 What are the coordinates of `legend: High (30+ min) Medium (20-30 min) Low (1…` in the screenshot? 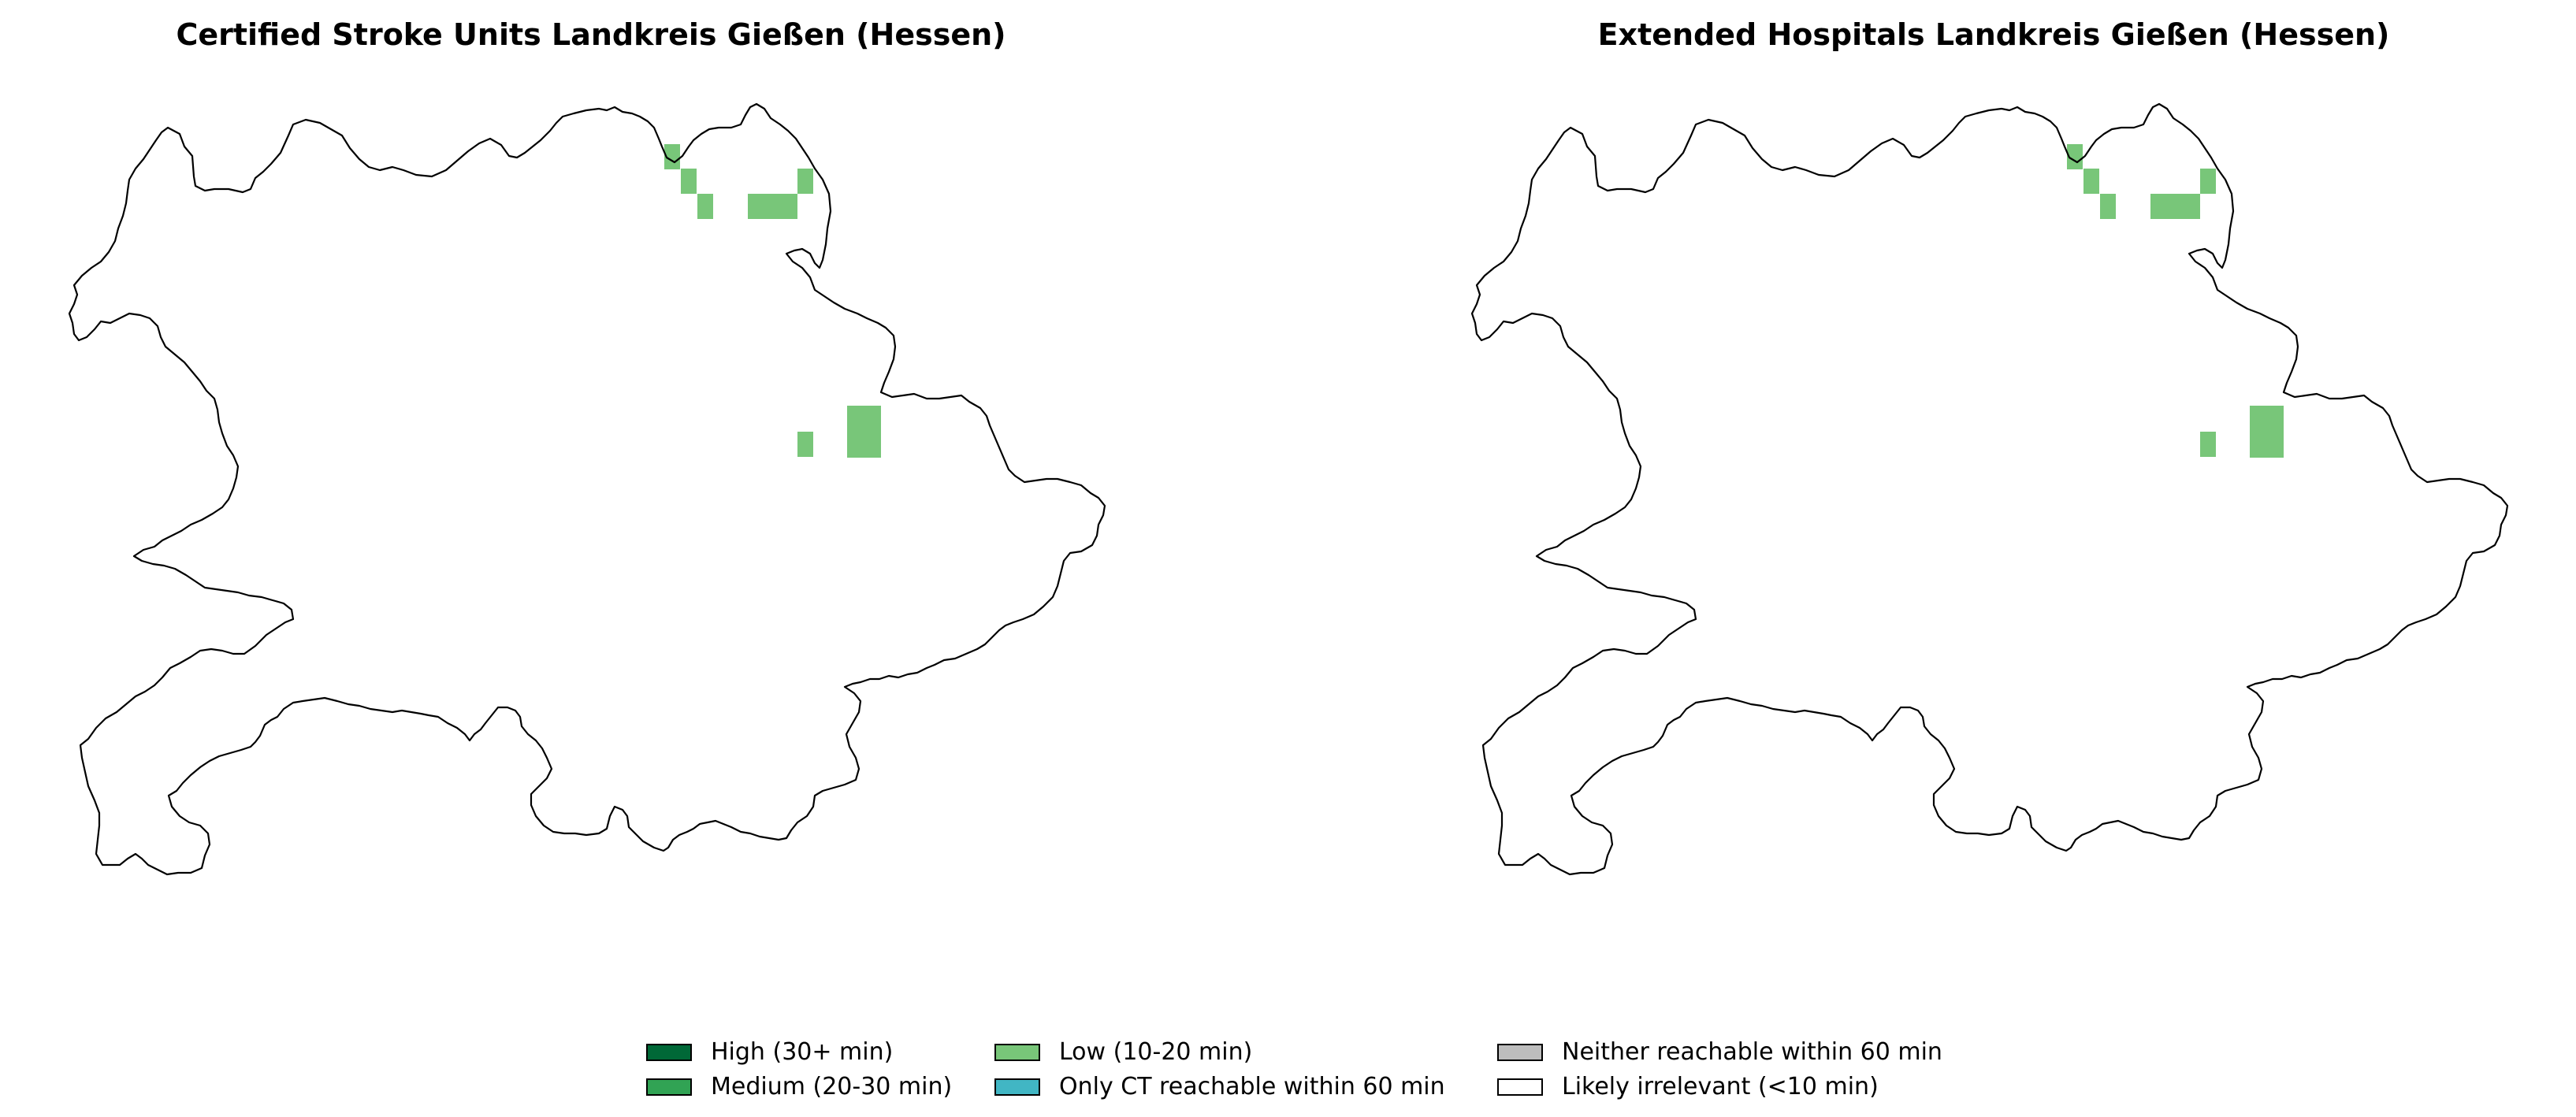 It's located at (1316, 1073).